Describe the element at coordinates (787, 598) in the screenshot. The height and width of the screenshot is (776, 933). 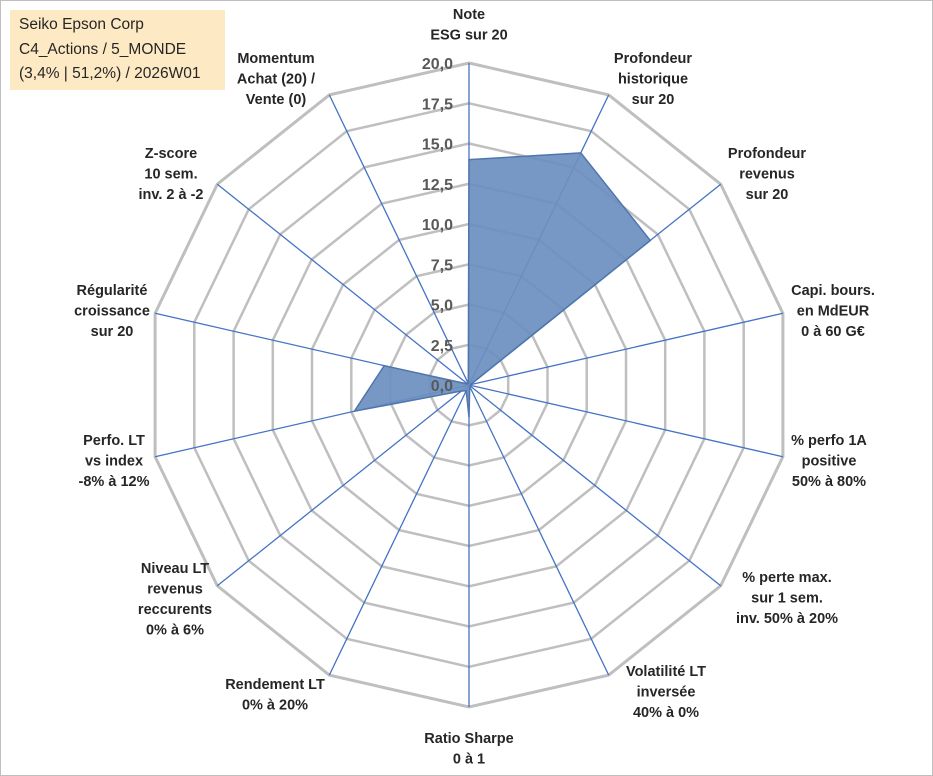
I see `axis-label: % perte max. sur 1 sem. inv. 50% à 20%` at that location.